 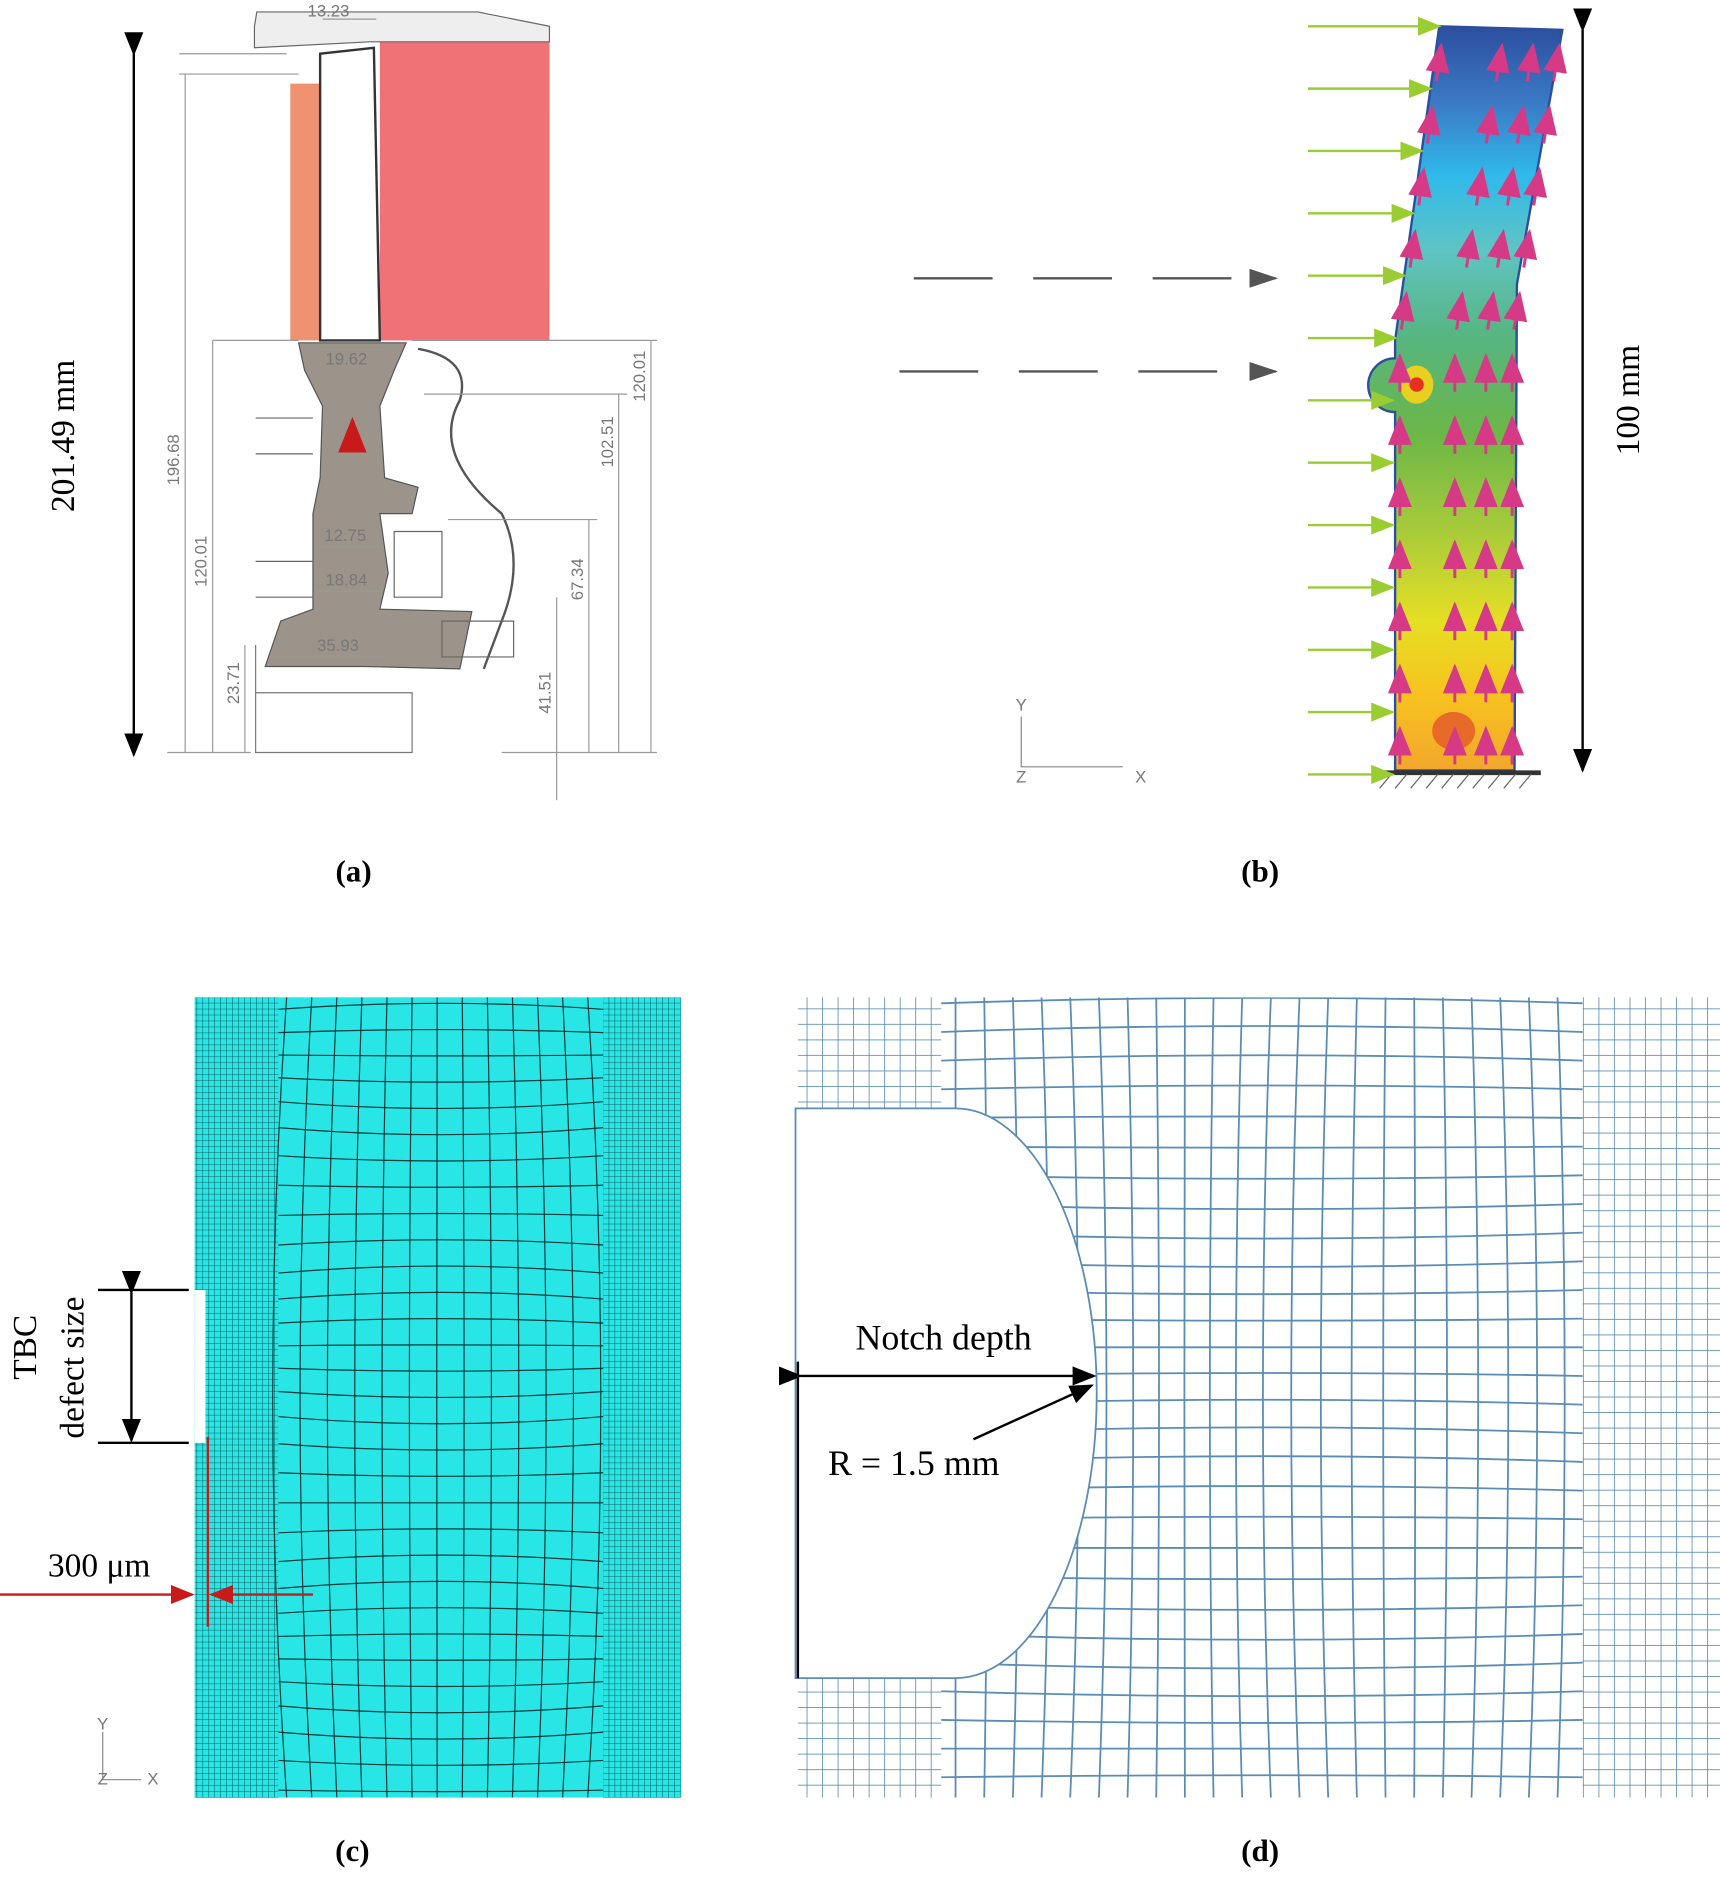 What do you see at coordinates (329, 11) in the screenshot?
I see `dimension-label: 13.23` at bounding box center [329, 11].